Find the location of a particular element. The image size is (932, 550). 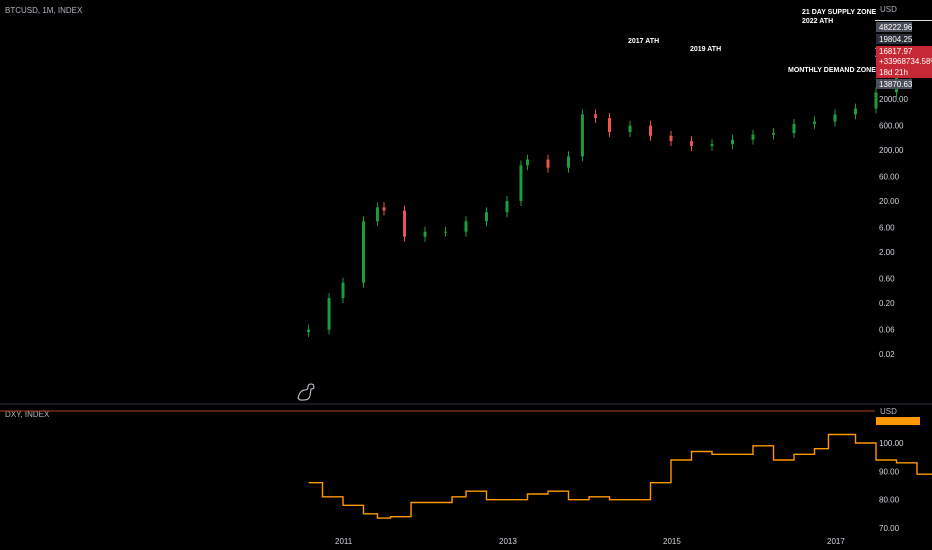

dxy-line is located at coordinates (620, 476).